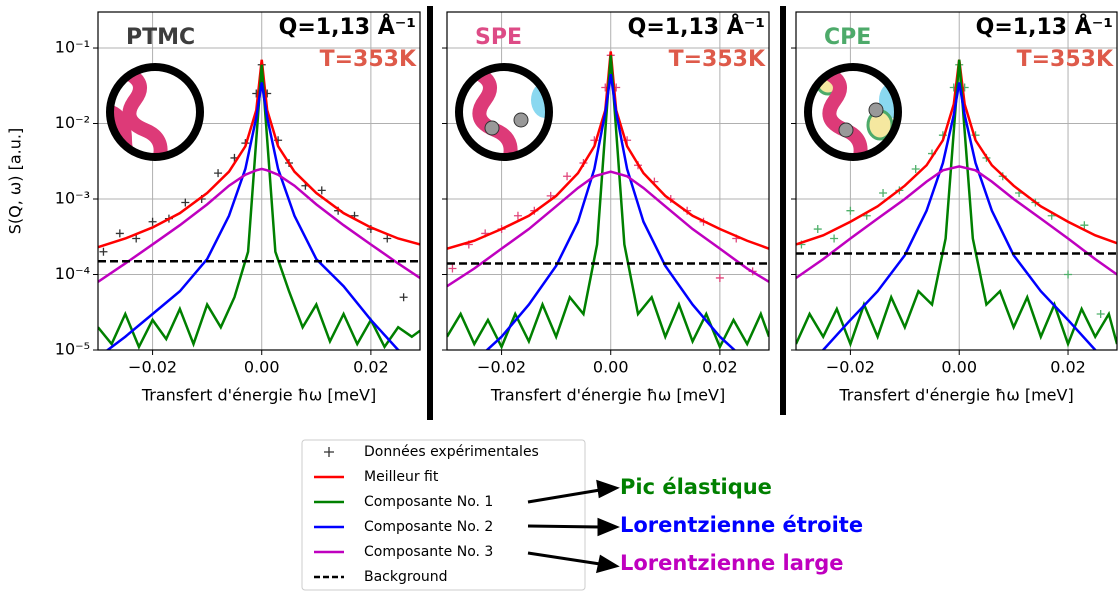  What do you see at coordinates (428, 527) in the screenshot?
I see `legend-label: Composante No. 2` at bounding box center [428, 527].